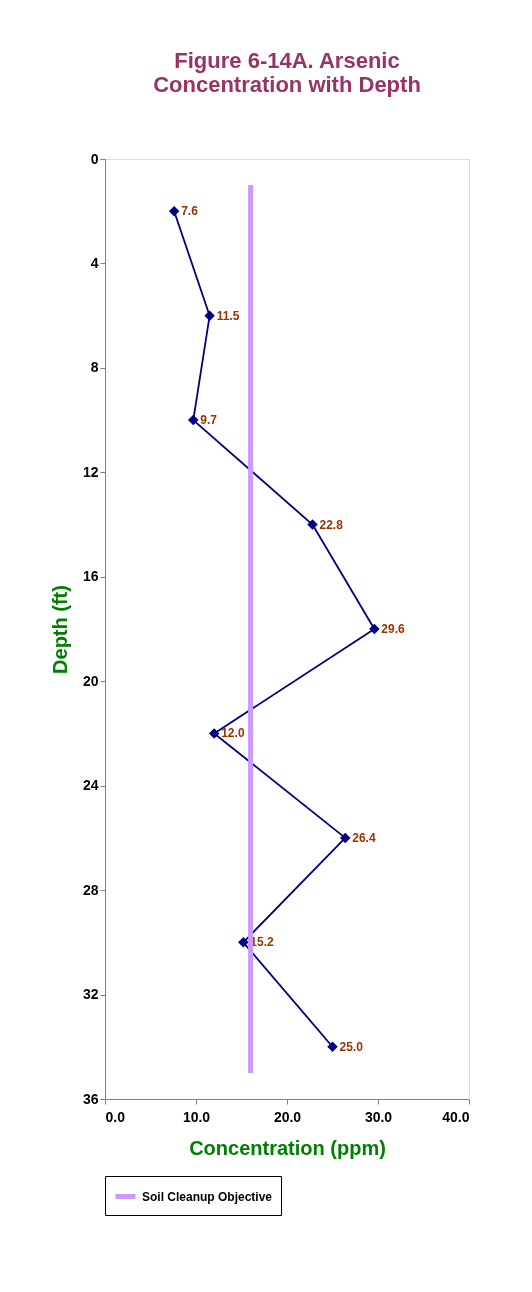 The width and height of the screenshot is (532, 1292). What do you see at coordinates (90, 889) in the screenshot?
I see `y-tick-label: 28` at bounding box center [90, 889].